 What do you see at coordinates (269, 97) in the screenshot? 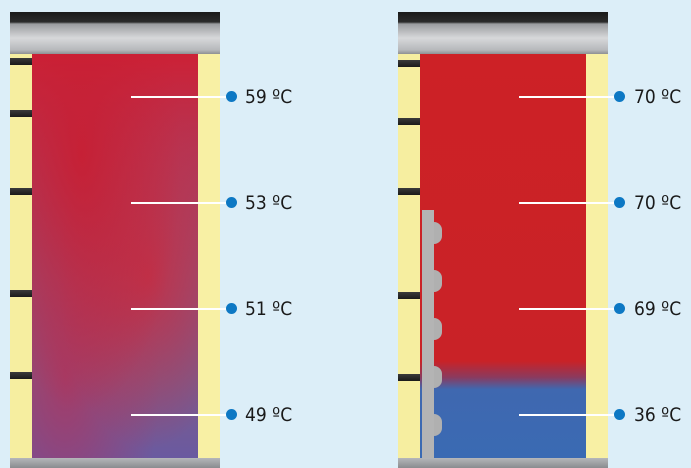
I see `temperature-label: 59 ºC` at bounding box center [269, 97].